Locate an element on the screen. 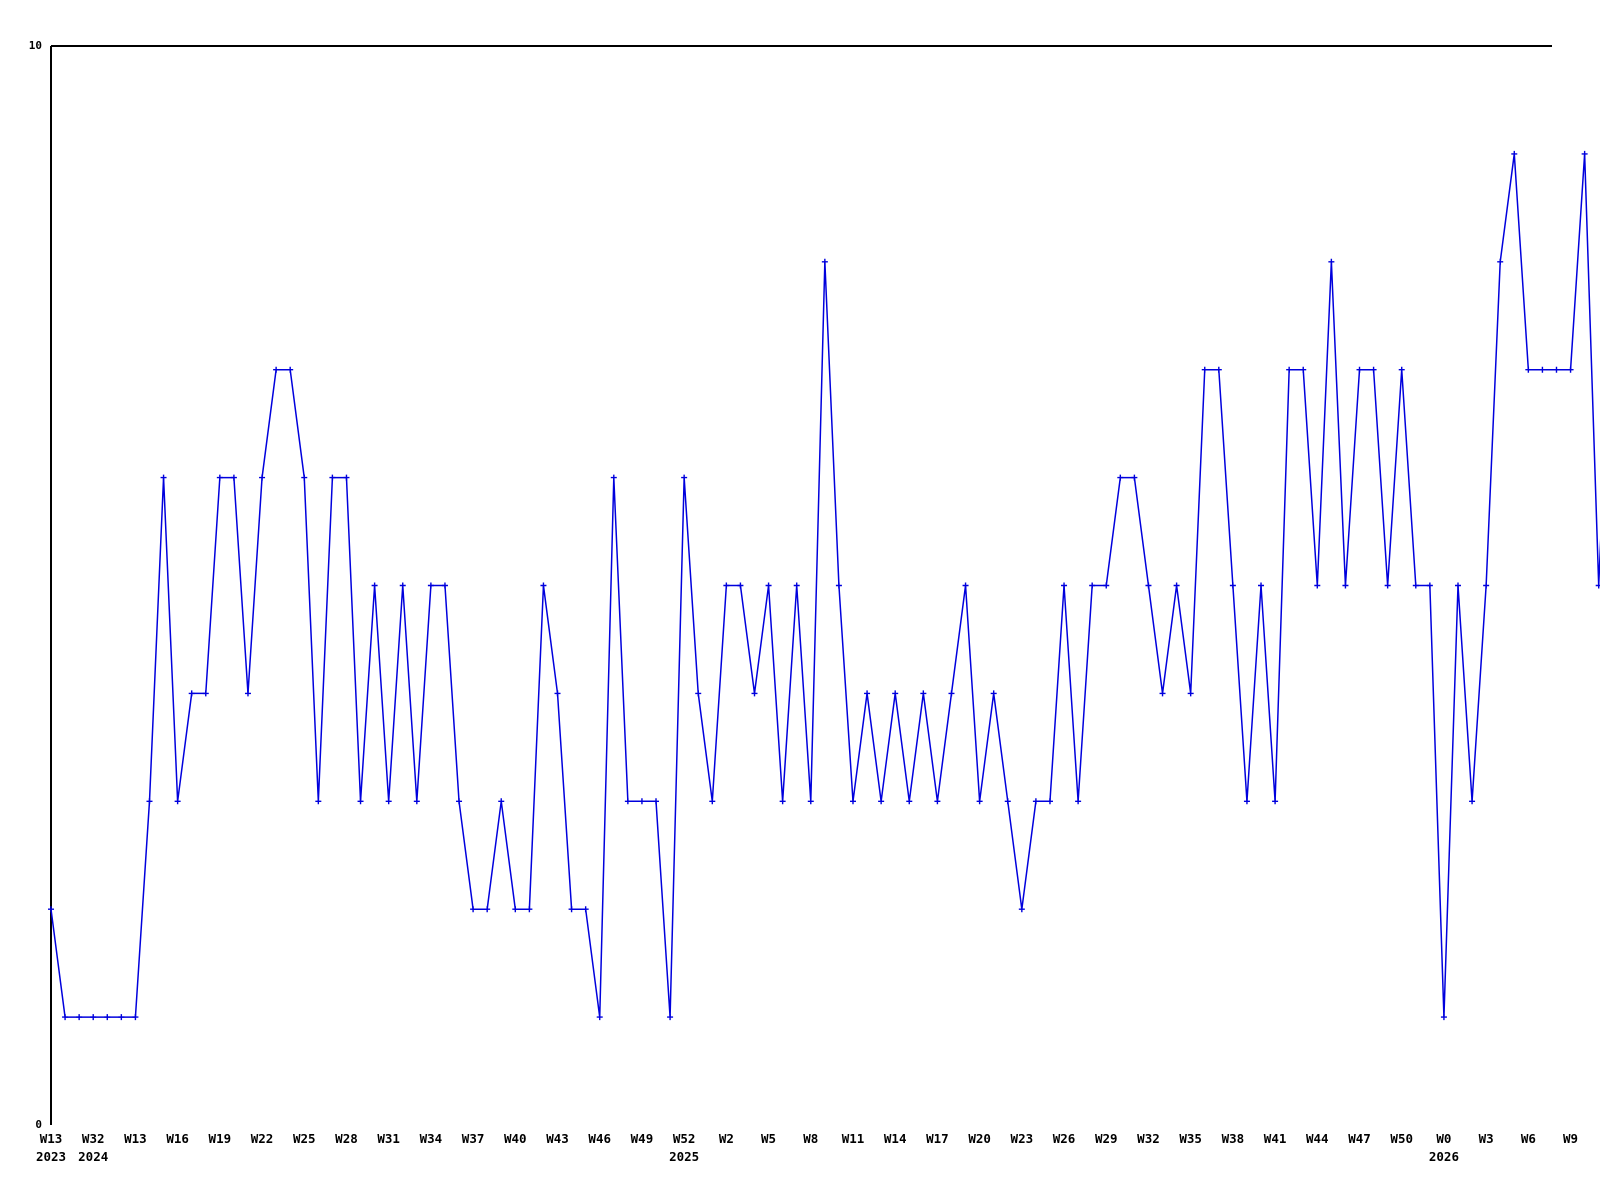 Image resolution: width=1600 pixels, height=1200 pixels. x-tick-label: W50 is located at coordinates (1402, 1138).